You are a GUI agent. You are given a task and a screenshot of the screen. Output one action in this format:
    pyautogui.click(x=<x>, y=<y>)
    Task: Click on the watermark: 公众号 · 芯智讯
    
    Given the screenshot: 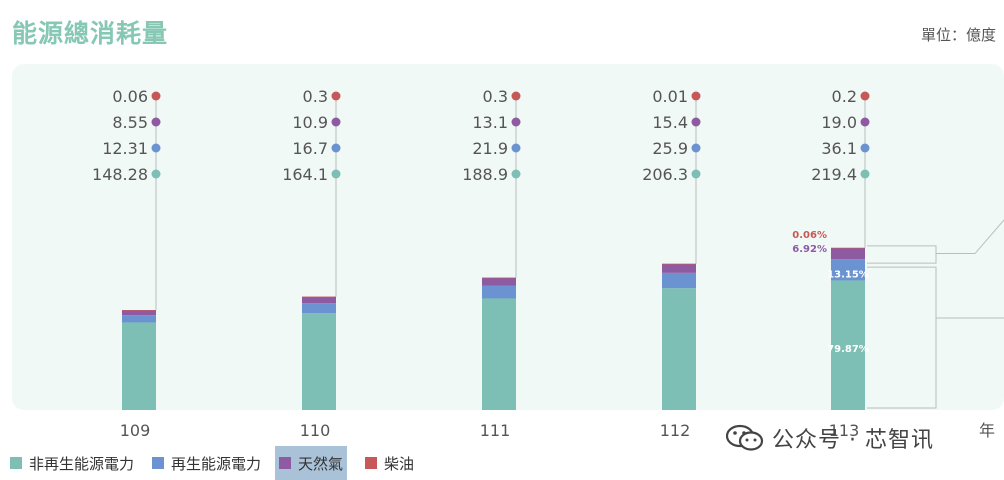 What is the action you would take?
    pyautogui.click(x=830, y=438)
    